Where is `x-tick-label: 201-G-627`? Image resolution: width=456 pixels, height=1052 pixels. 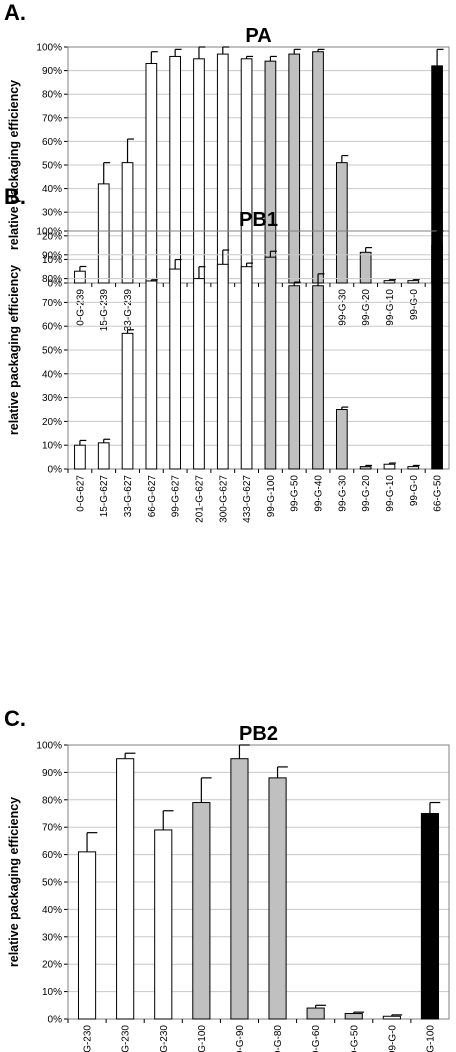 x-tick-label: 201-G-627 is located at coordinates (199, 499).